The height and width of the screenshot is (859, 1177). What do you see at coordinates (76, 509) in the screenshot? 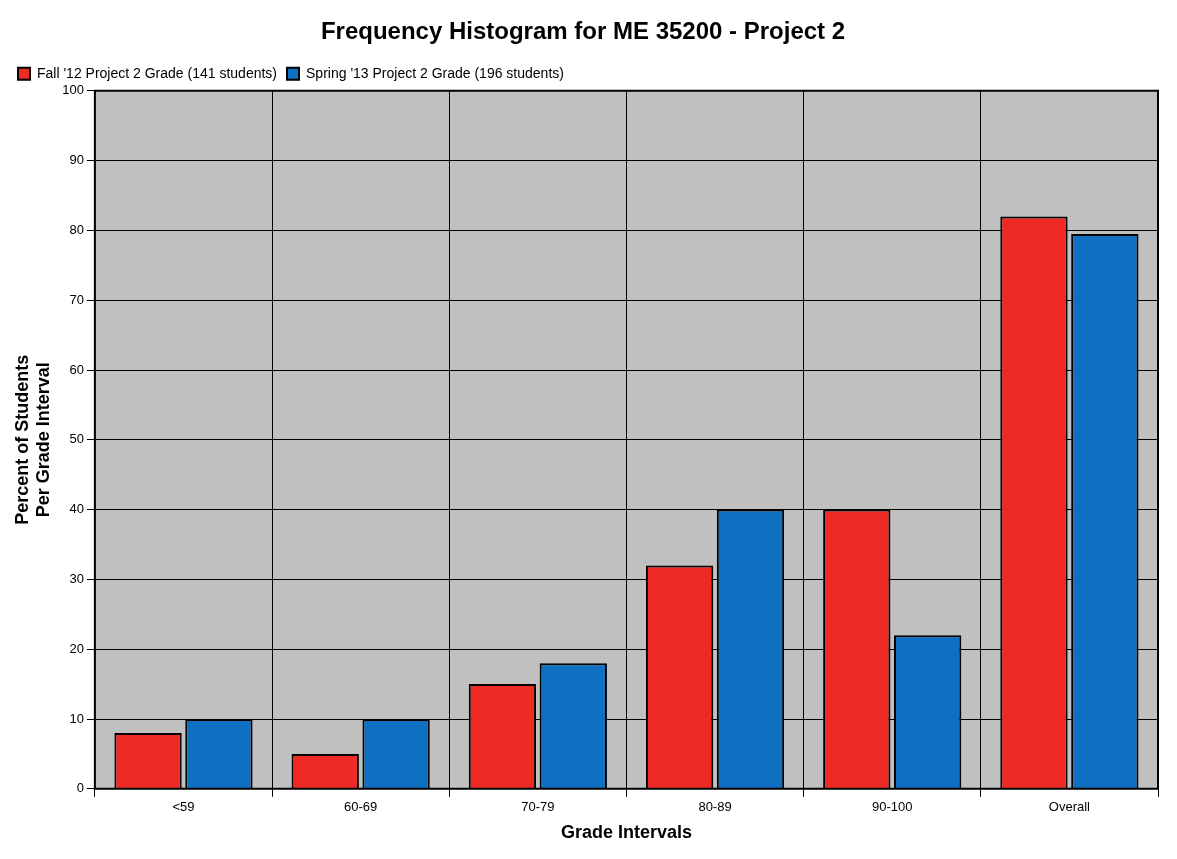
I see `y-tick-label: 40` at bounding box center [76, 509].